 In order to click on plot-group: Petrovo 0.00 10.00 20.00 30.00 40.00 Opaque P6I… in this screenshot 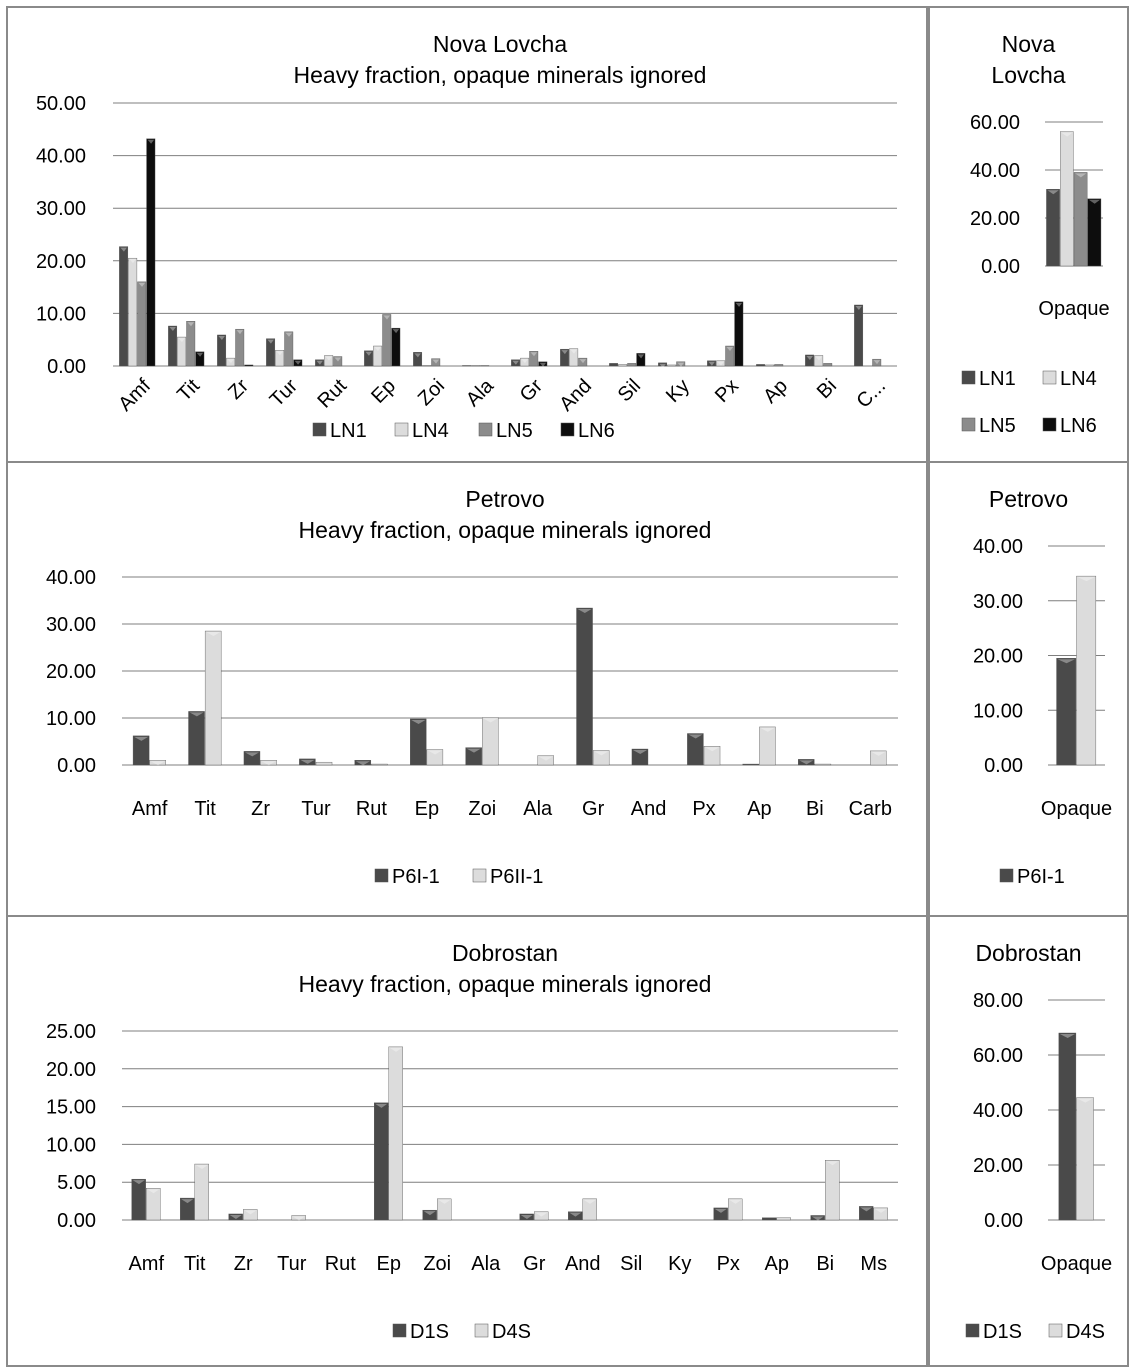, I will do `click(1042, 687)`.